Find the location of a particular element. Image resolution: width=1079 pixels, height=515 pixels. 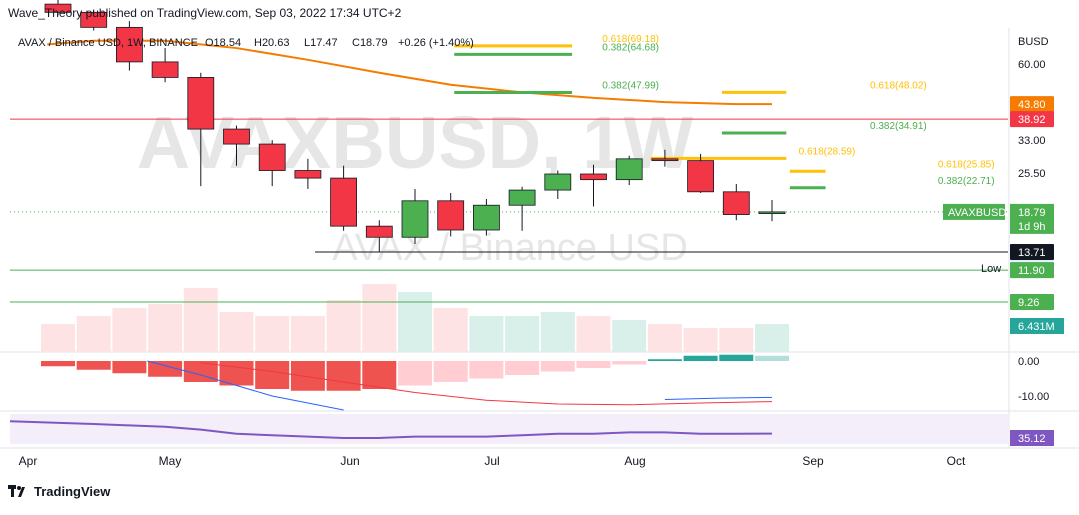

symbol-tag-bg is located at coordinates (974, 211).